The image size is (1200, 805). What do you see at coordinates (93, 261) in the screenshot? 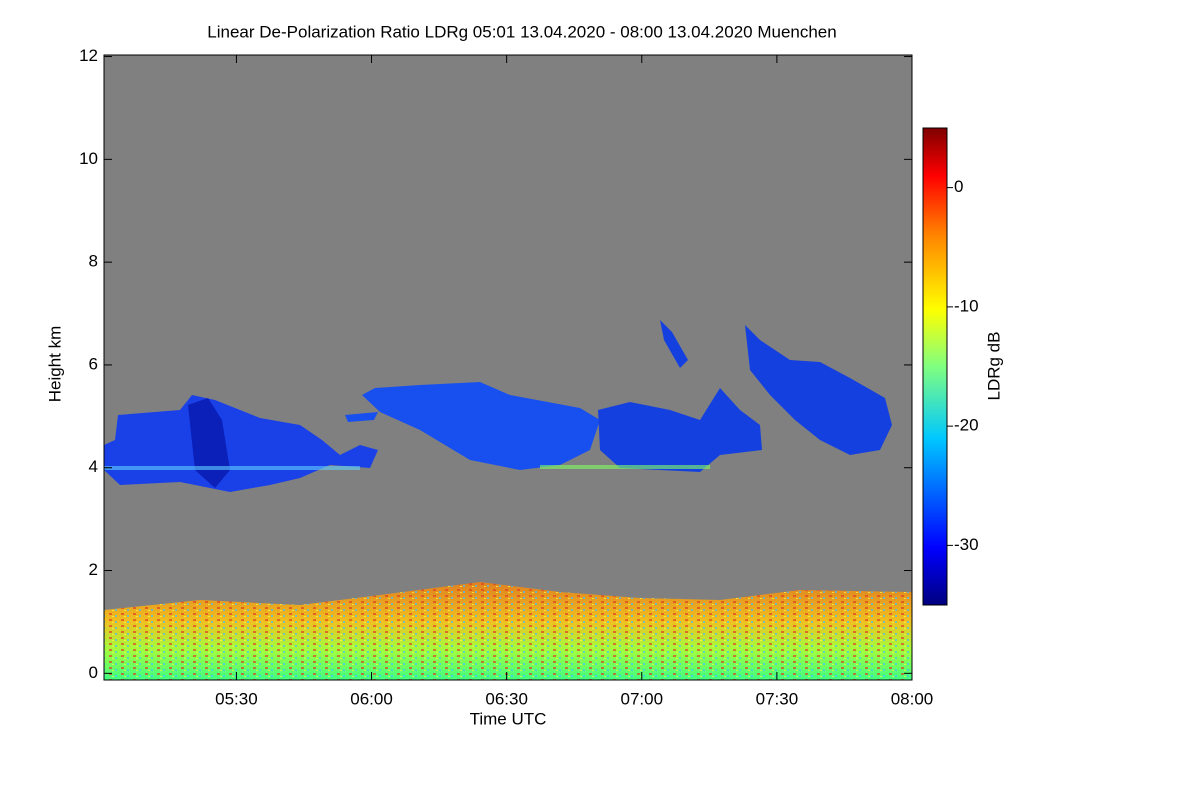
I see `y-tick-label: 8` at bounding box center [93, 261].